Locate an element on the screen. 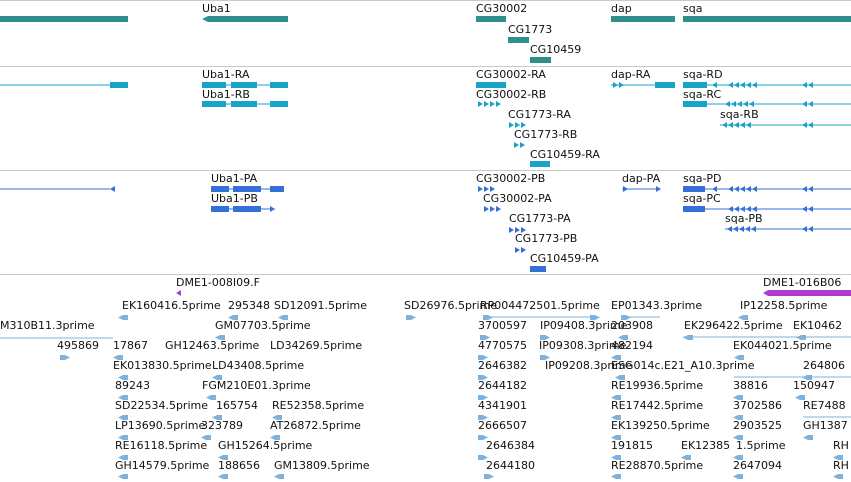  dme-arrow is located at coordinates (765, 293).